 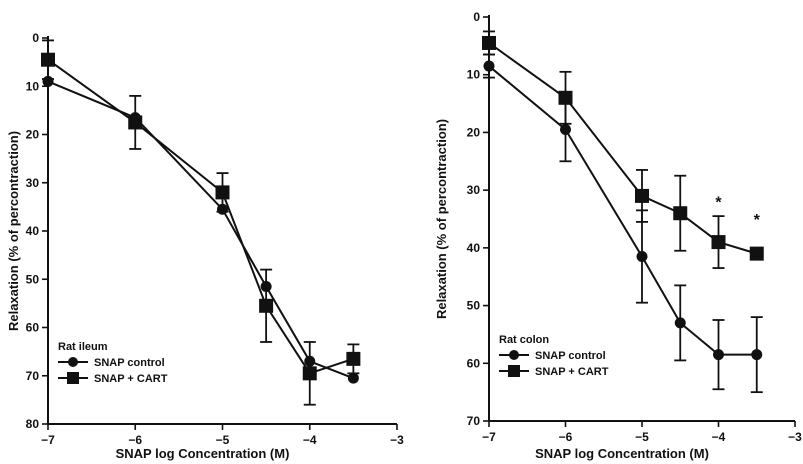 I want to click on legend-title: Rat ileum, so click(x=83, y=347).